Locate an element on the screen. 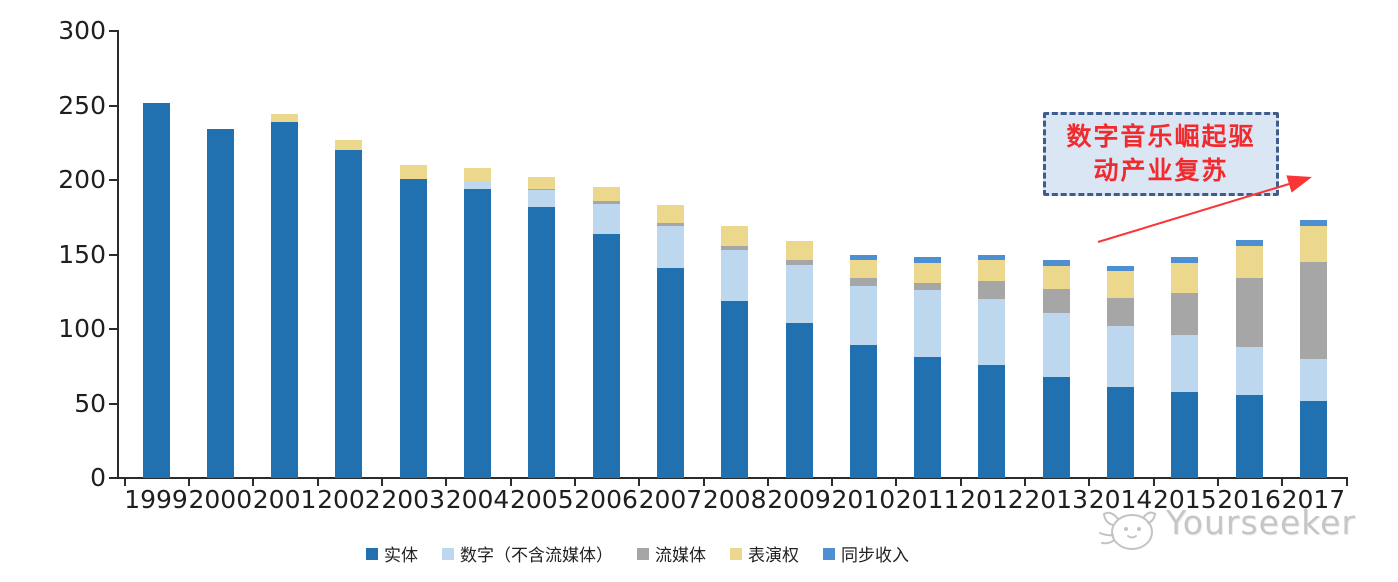  x-tick-label: 2006 is located at coordinates (606, 499).